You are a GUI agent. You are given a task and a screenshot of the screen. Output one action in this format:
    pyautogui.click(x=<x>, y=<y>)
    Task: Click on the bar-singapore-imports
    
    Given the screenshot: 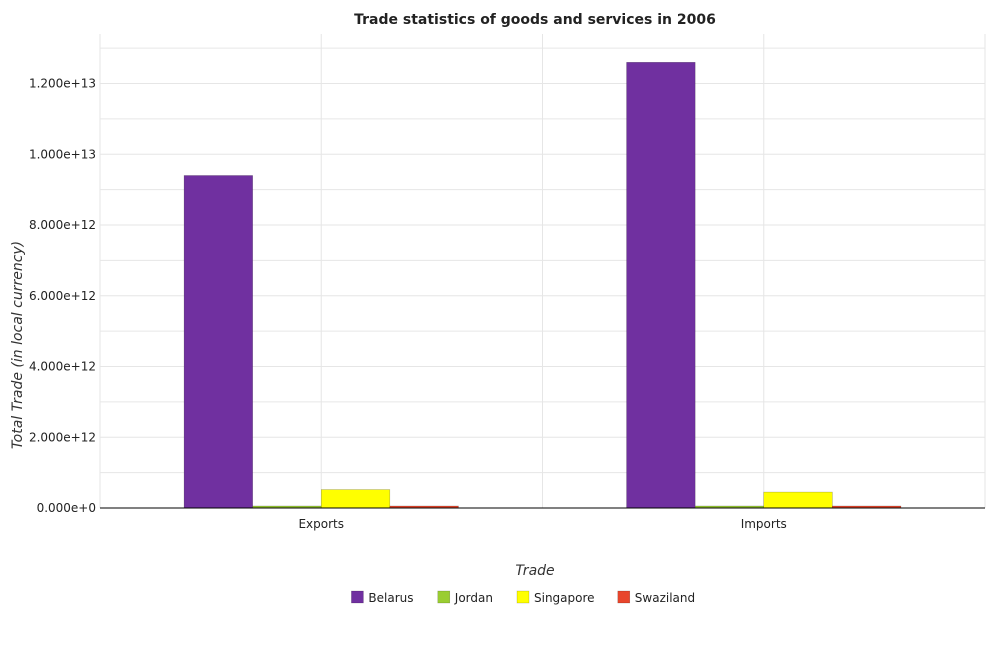 What is the action you would take?
    pyautogui.click(x=798, y=500)
    